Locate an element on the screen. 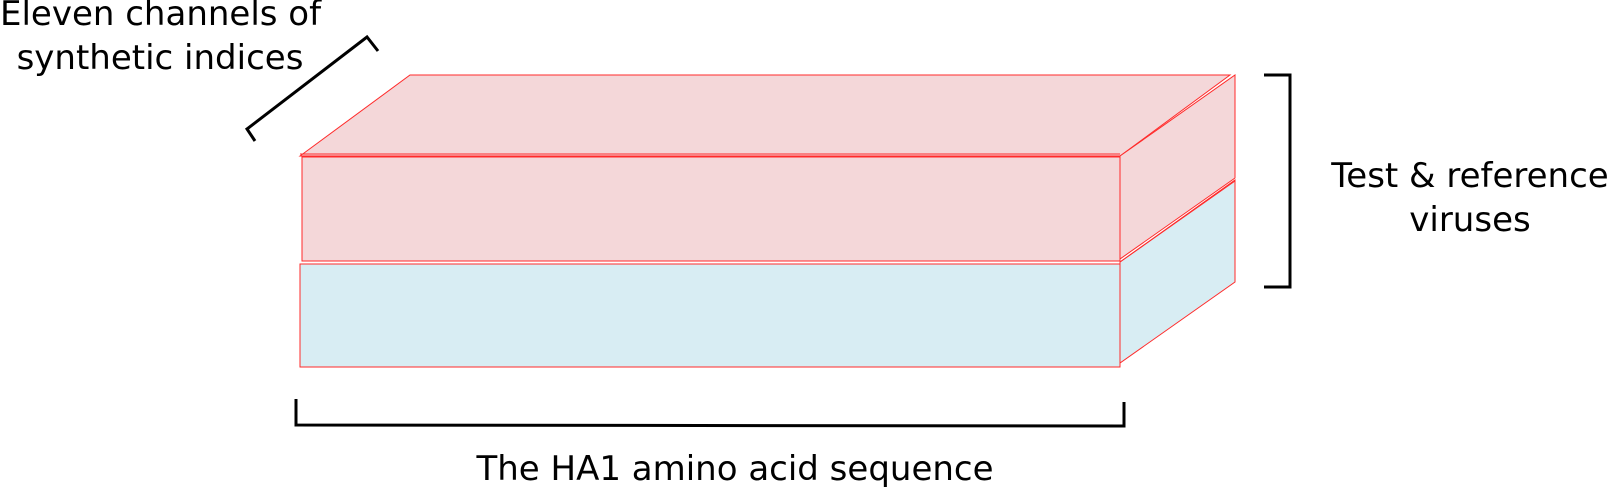 The height and width of the screenshot is (497, 1607). channels-label-line1: Eleven channels of is located at coordinates (161, 17).